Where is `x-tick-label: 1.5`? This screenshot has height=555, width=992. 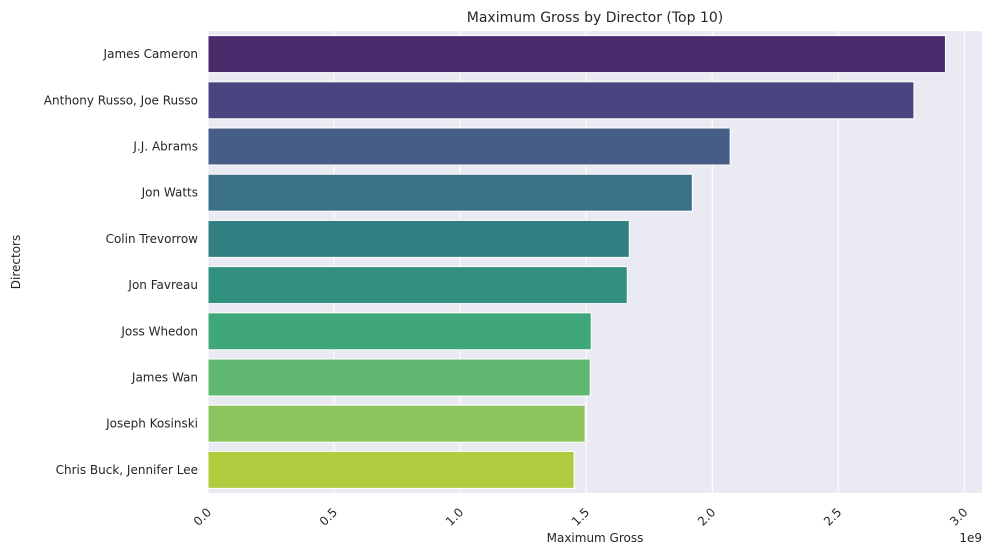
x-tick-label: 1.5 is located at coordinates (580, 516).